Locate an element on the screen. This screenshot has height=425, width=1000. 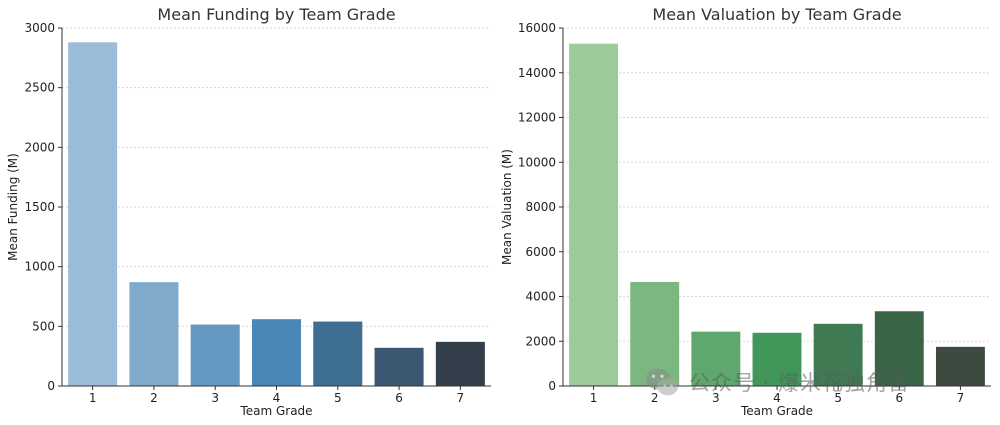
y-tick-label: 12000 is located at coordinates (537, 118).